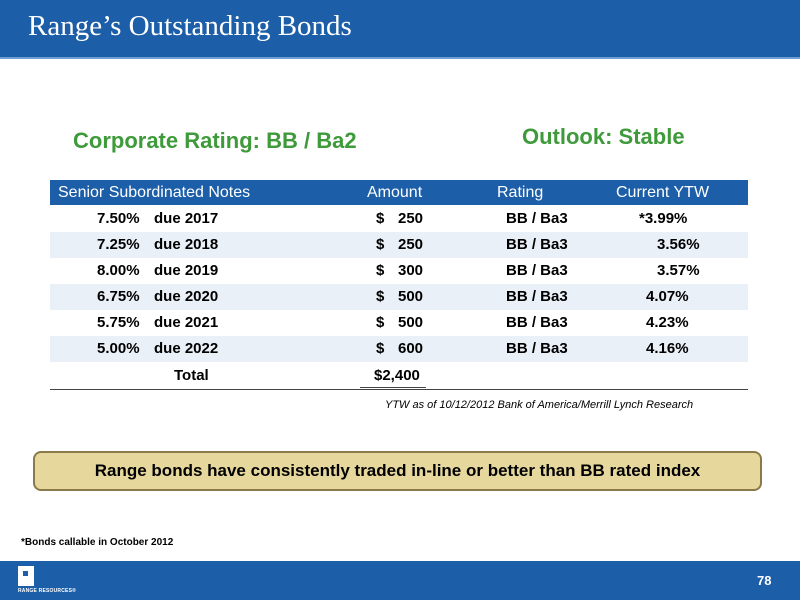 This screenshot has height=600, width=800. Describe the element at coordinates (118, 244) in the screenshot. I see `coupon-rate: 7.25%` at that location.